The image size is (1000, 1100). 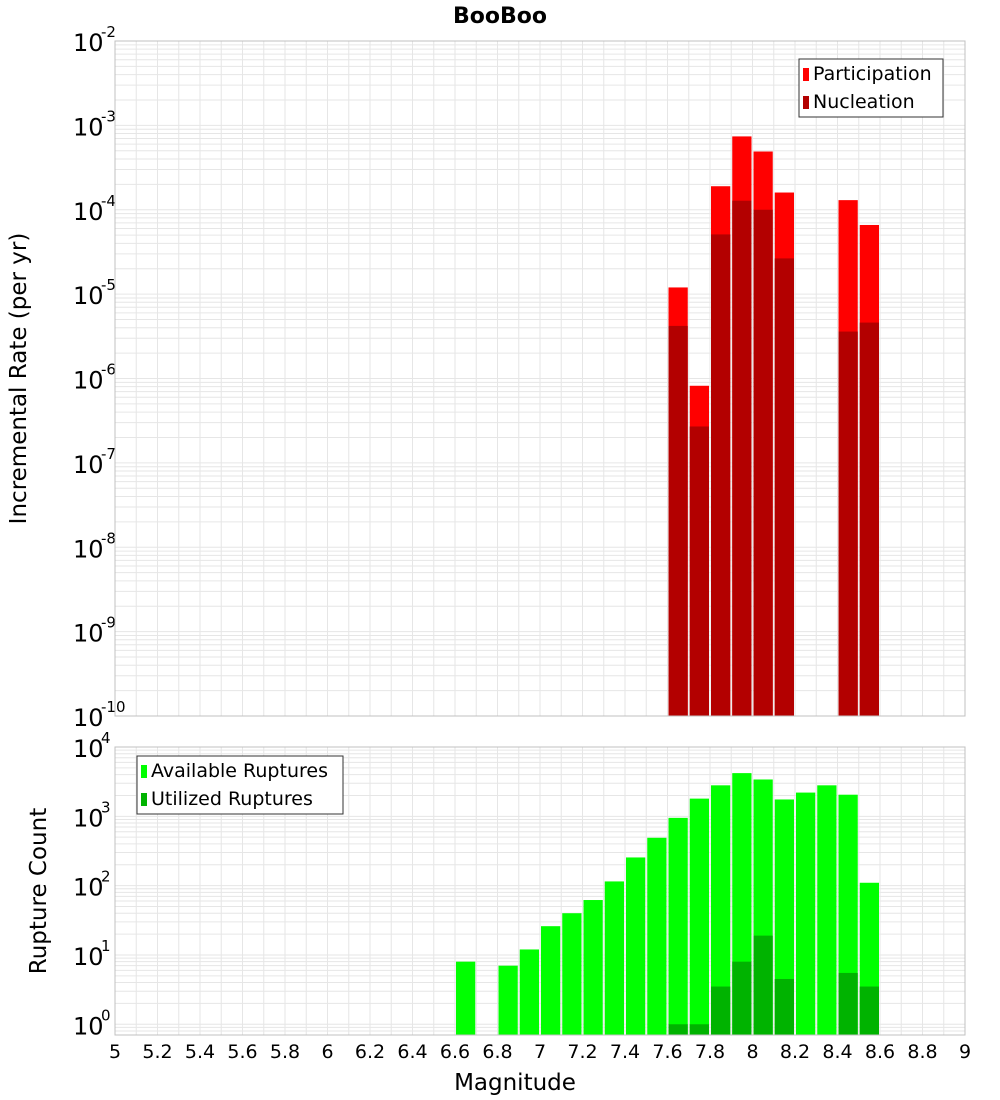 What do you see at coordinates (108, 116) in the screenshot?
I see `y-tick-exponent: -3` at bounding box center [108, 116].